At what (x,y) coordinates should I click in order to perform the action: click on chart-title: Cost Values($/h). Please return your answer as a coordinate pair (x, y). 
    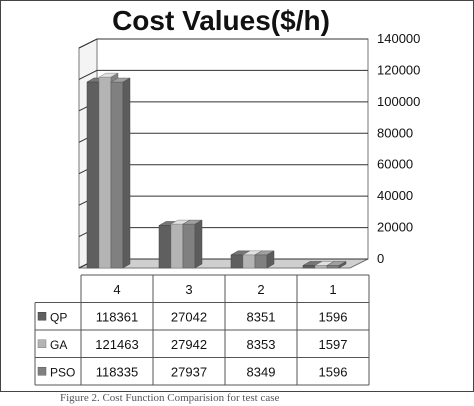
    Looking at the image, I should click on (221, 20).